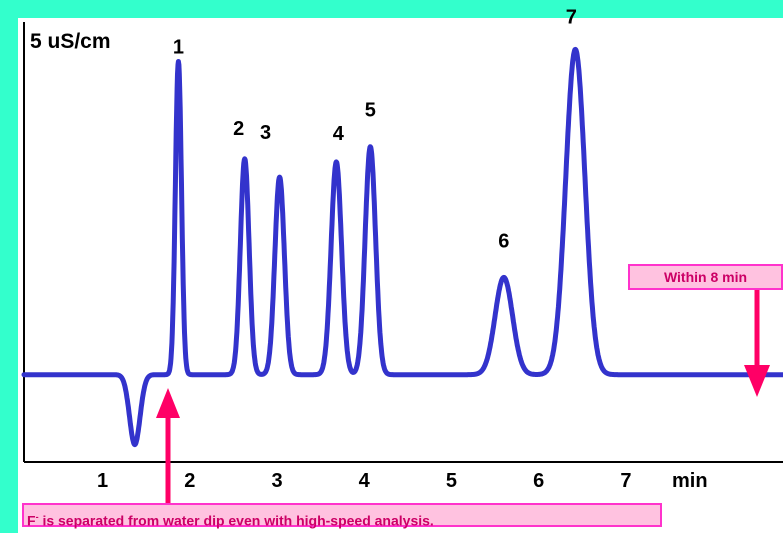 This screenshot has height=533, width=783. What do you see at coordinates (238, 129) in the screenshot?
I see `peak-label-2: 2` at bounding box center [238, 129].